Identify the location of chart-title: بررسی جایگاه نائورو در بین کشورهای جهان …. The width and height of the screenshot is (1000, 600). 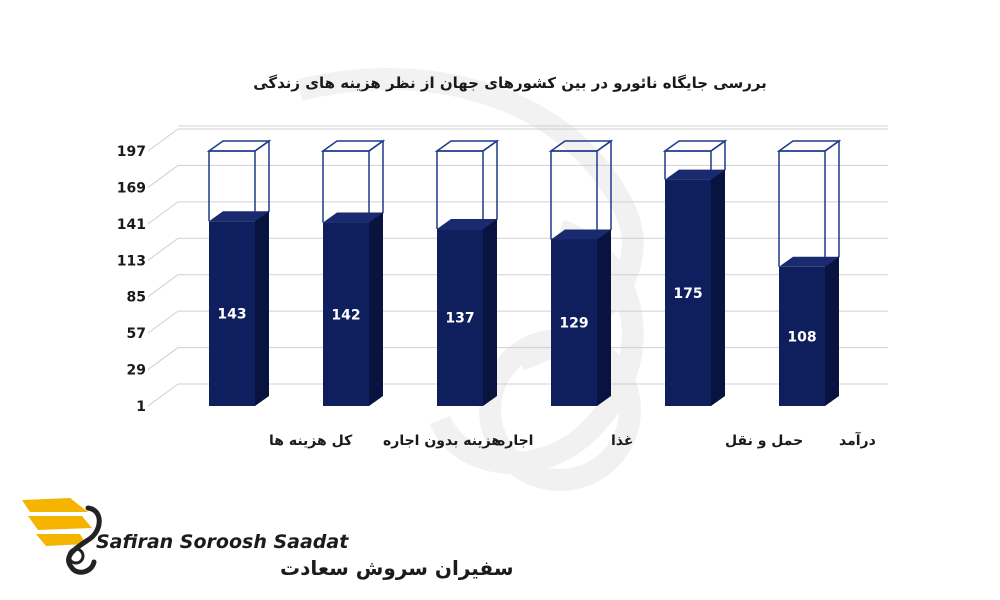
(510, 83).